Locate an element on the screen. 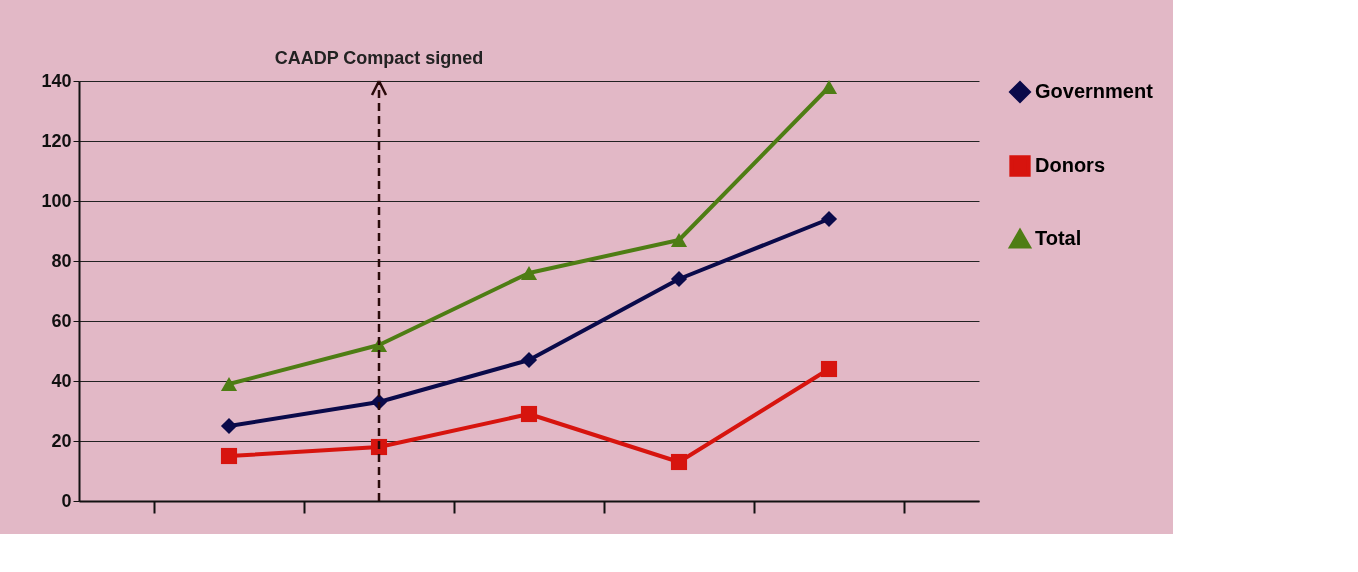 Image resolution: width=1358 pixels, height=572 pixels. text: CAADP Compact signed is located at coordinates (379, 58).